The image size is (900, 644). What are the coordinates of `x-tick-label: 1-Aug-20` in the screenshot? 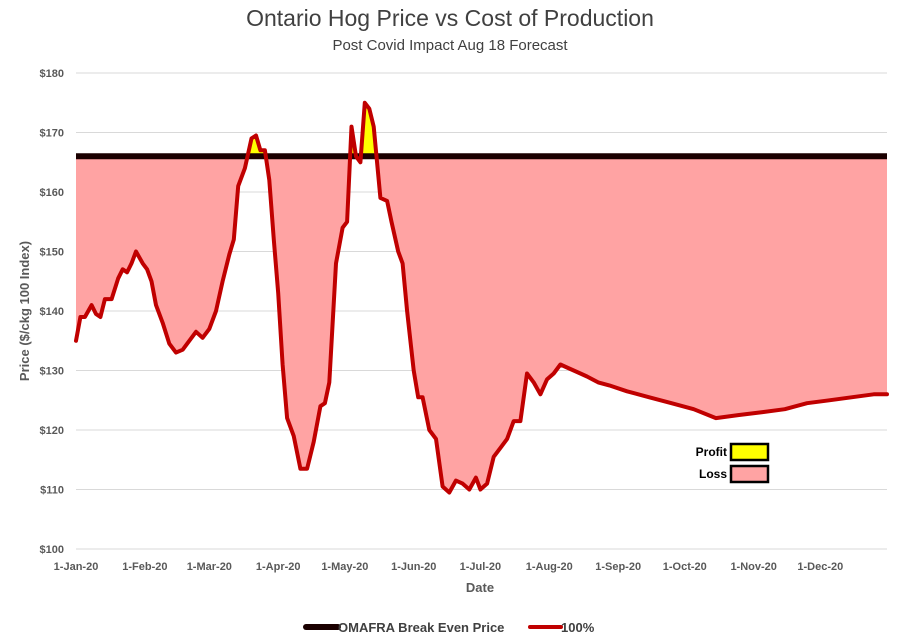 It's located at (549, 567).